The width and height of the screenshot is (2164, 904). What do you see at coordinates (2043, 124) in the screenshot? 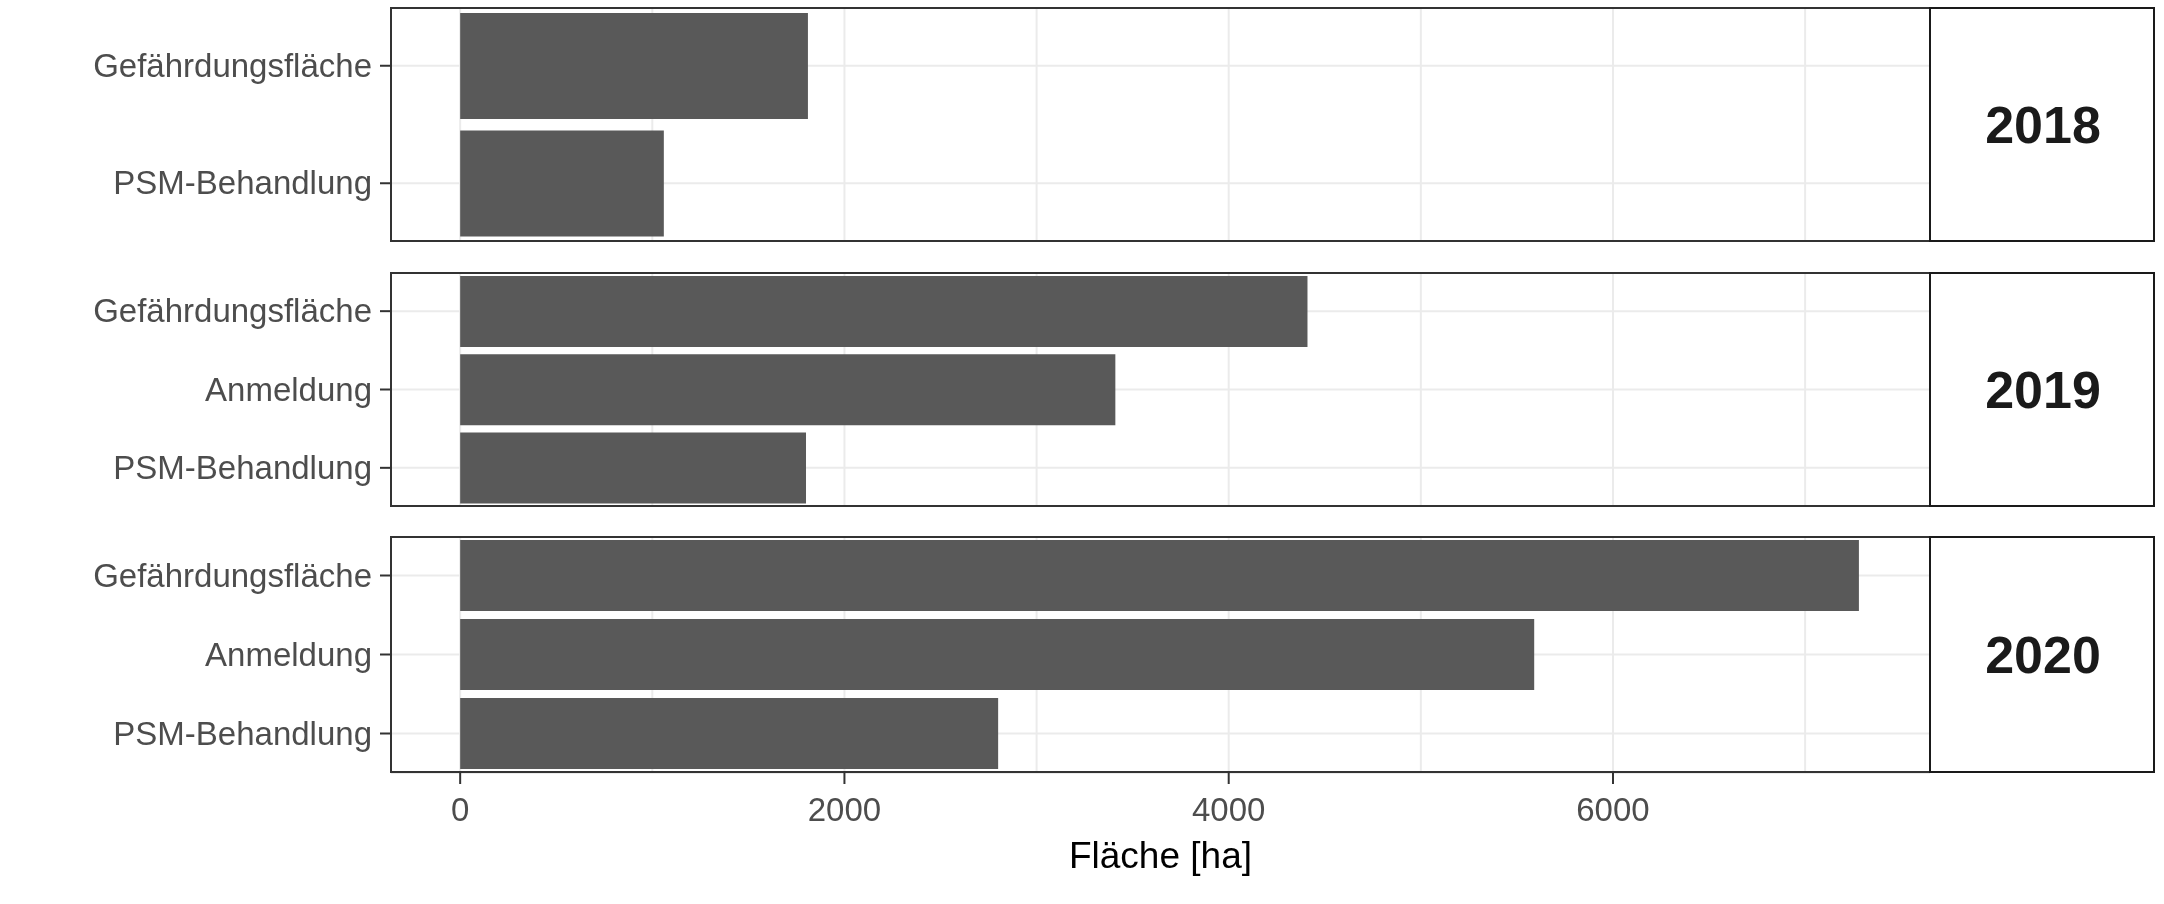
I see `text: 2018` at bounding box center [2043, 124].